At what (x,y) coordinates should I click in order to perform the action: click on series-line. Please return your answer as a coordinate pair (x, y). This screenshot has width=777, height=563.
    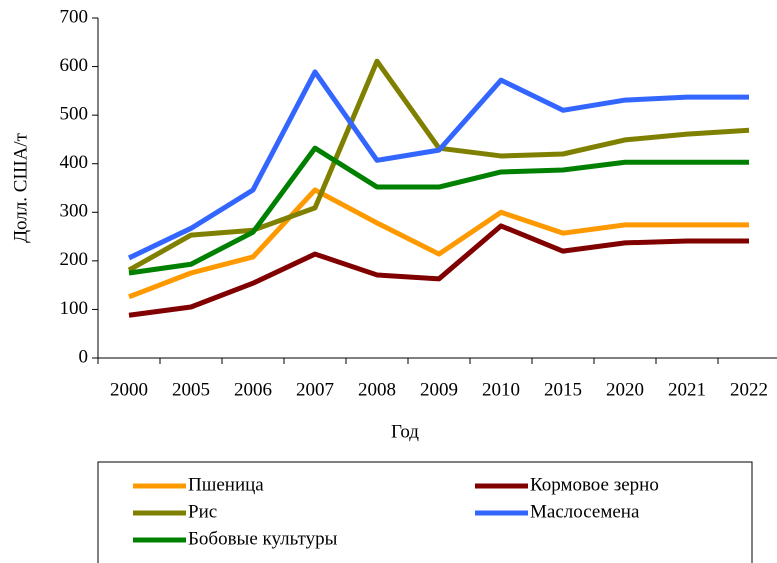
    Looking at the image, I should click on (438, 270).